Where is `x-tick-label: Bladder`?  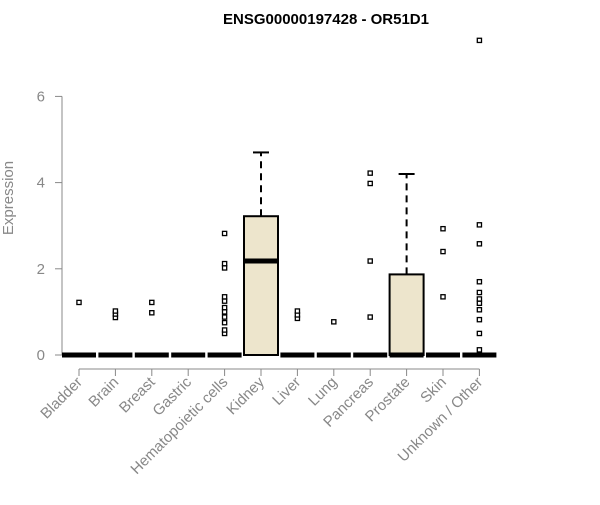 x-tick-label: Bladder is located at coordinates (61, 398).